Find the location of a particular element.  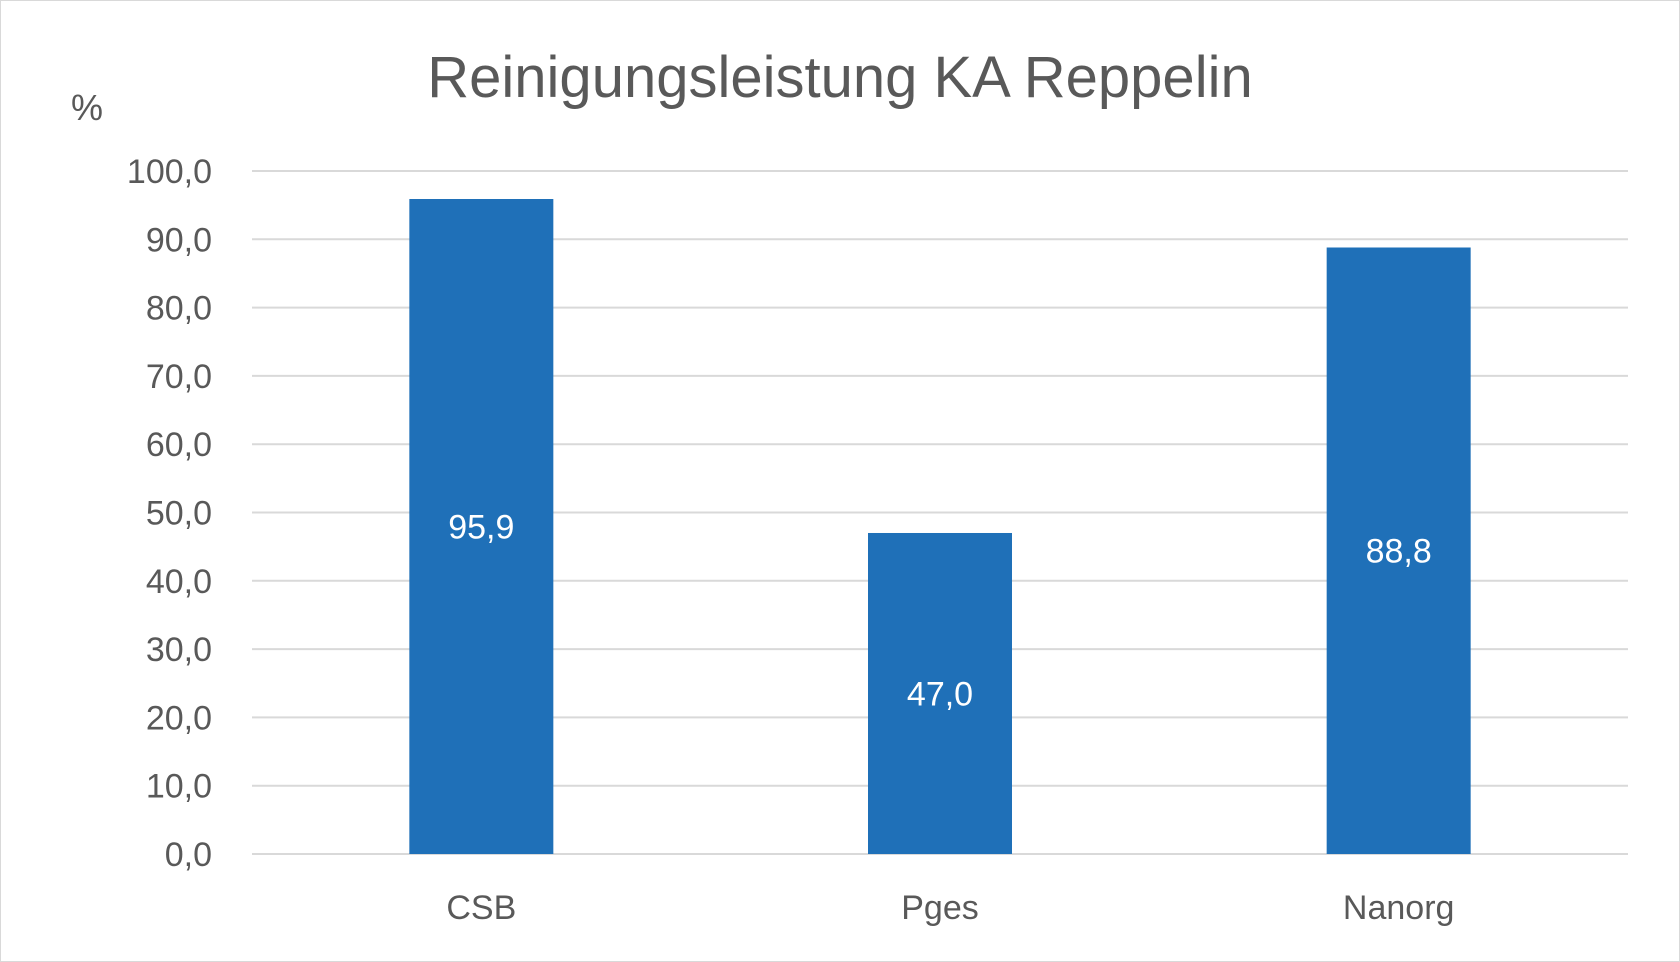

y-tick-label: 90,0 is located at coordinates (179, 240).